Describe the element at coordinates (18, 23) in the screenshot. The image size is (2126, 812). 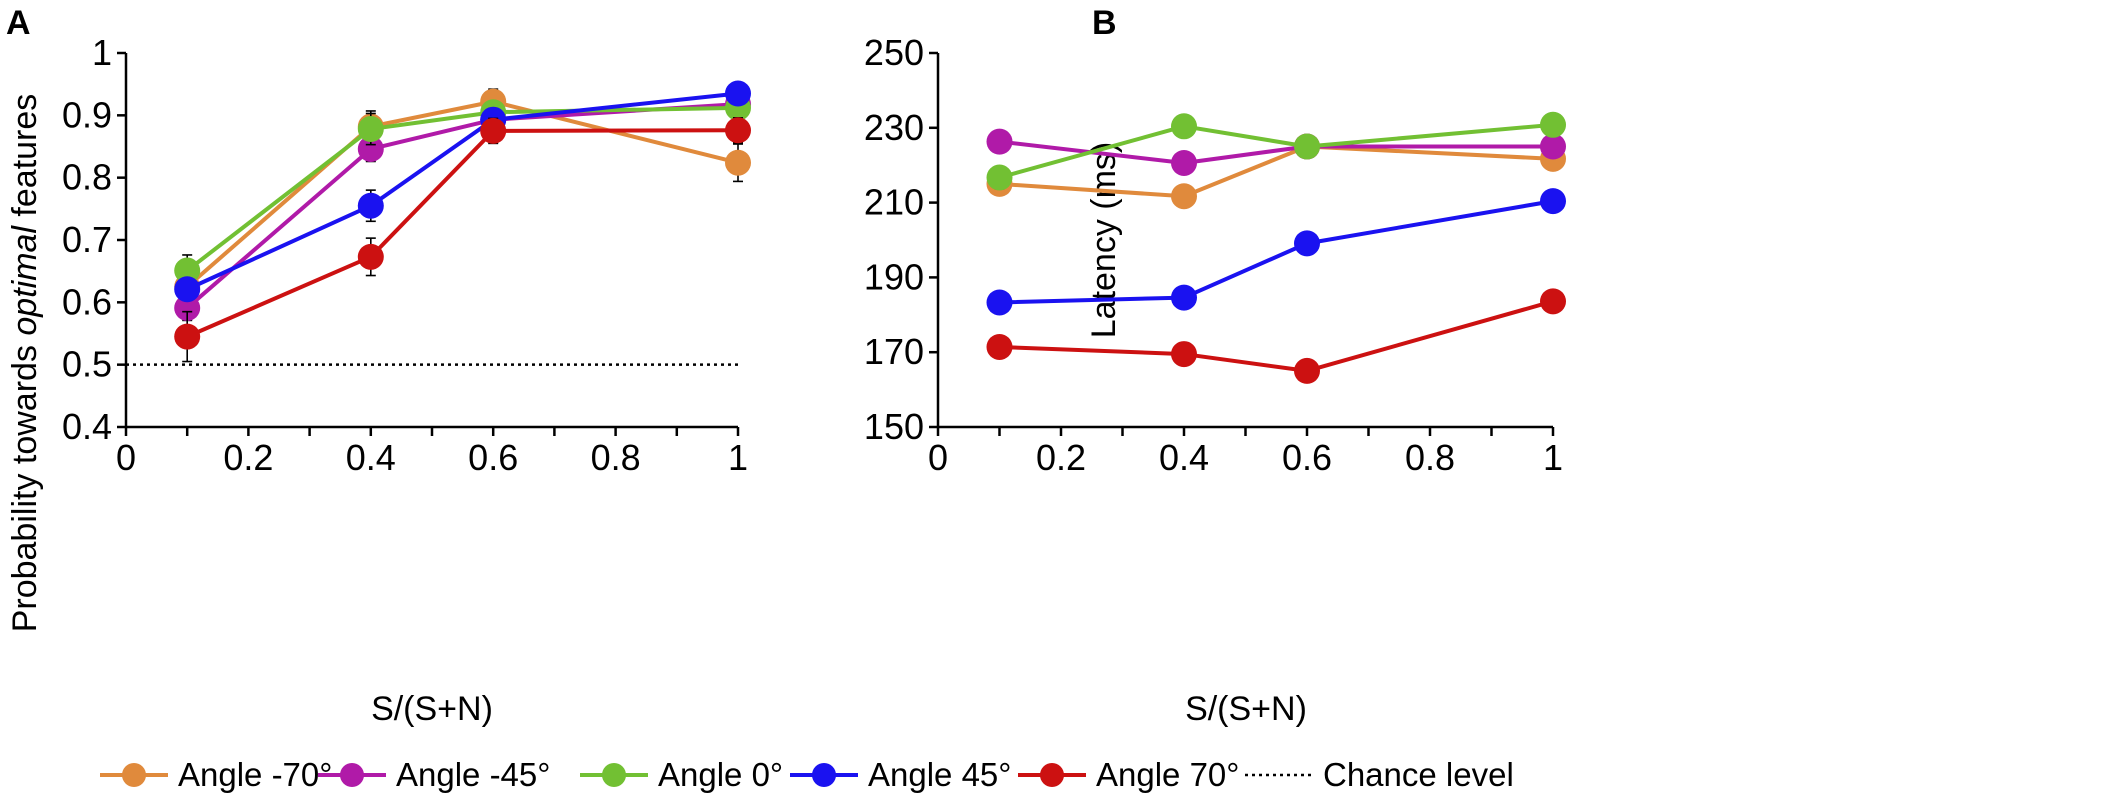
I see `panel-a-label: A` at that location.